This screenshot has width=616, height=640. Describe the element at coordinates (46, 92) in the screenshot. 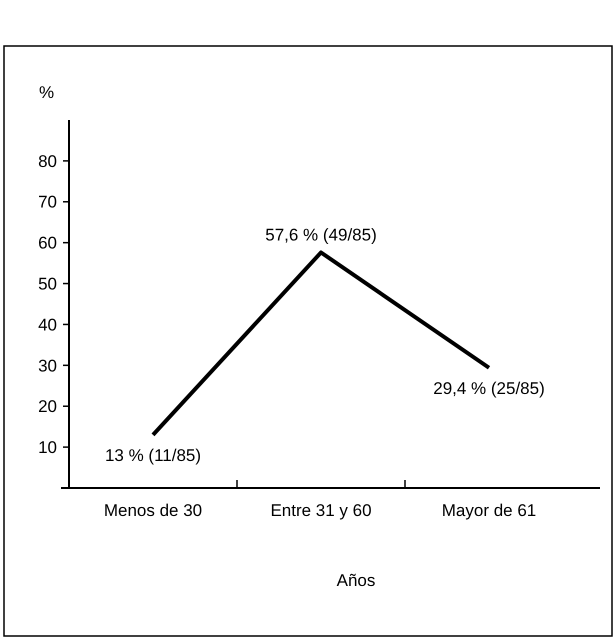

I see `y-axis-title: %` at that location.